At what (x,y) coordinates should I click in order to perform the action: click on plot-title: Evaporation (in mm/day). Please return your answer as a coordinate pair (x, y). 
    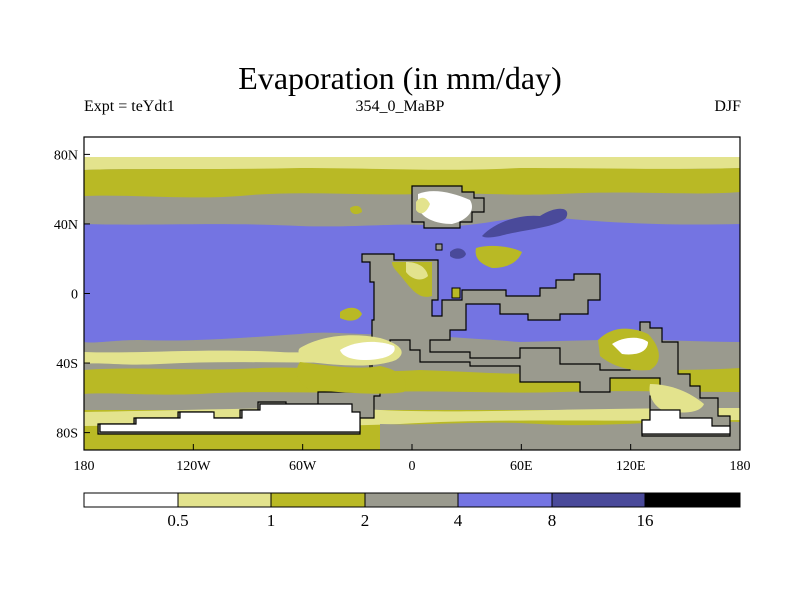
    Looking at the image, I should click on (400, 78).